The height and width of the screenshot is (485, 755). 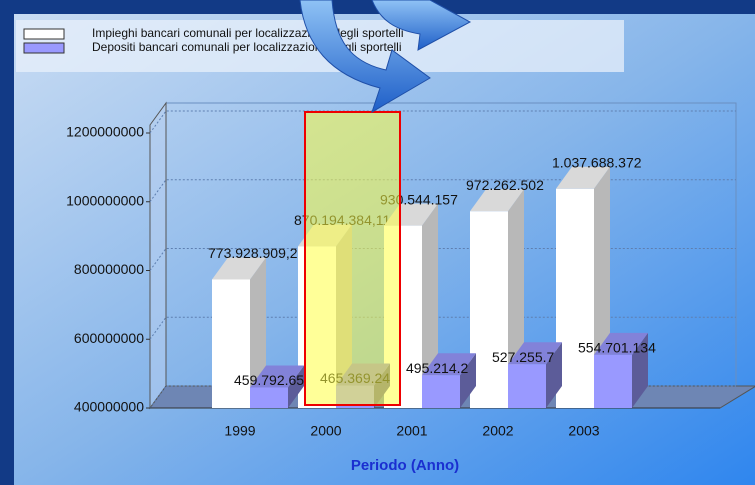 What do you see at coordinates (109, 407) in the screenshot?
I see `y-tick-label: 400000000` at bounding box center [109, 407].